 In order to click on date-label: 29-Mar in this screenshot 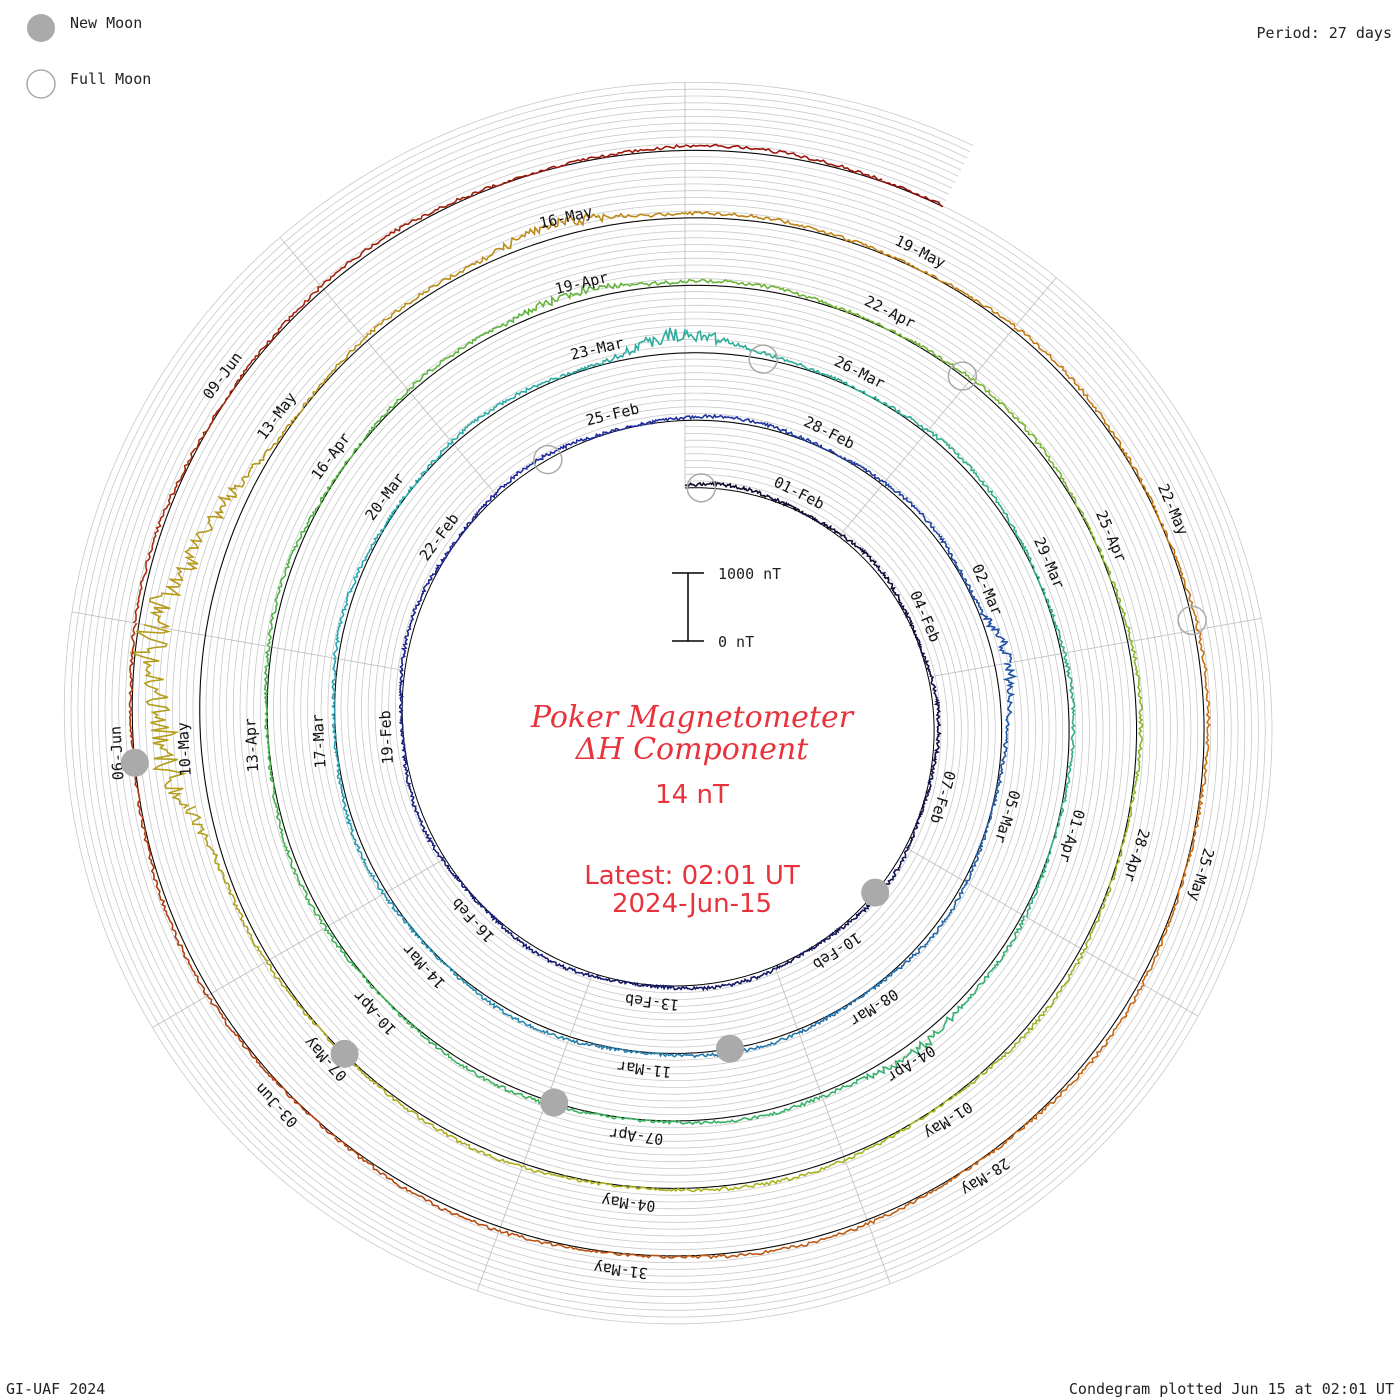, I will do `click(1049, 562)`.